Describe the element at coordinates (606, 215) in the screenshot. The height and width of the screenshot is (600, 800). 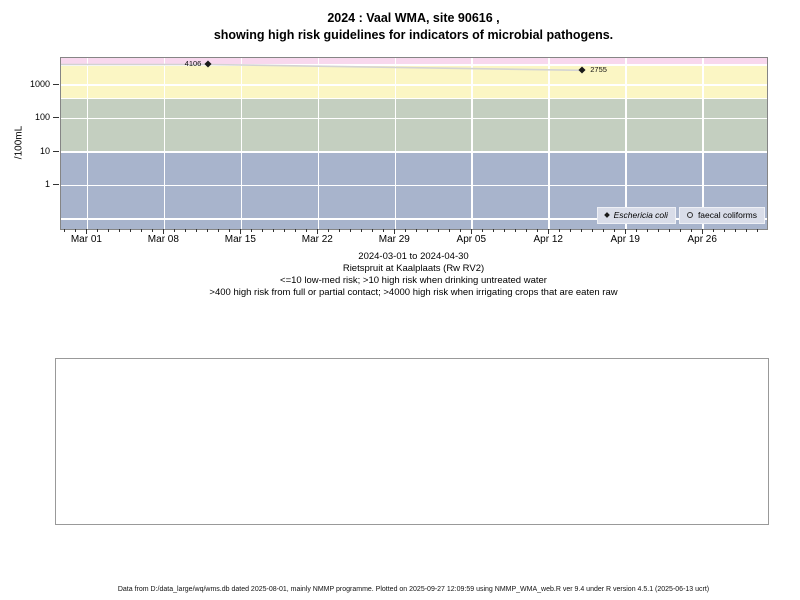
I see `filled-diamond-icon` at that location.